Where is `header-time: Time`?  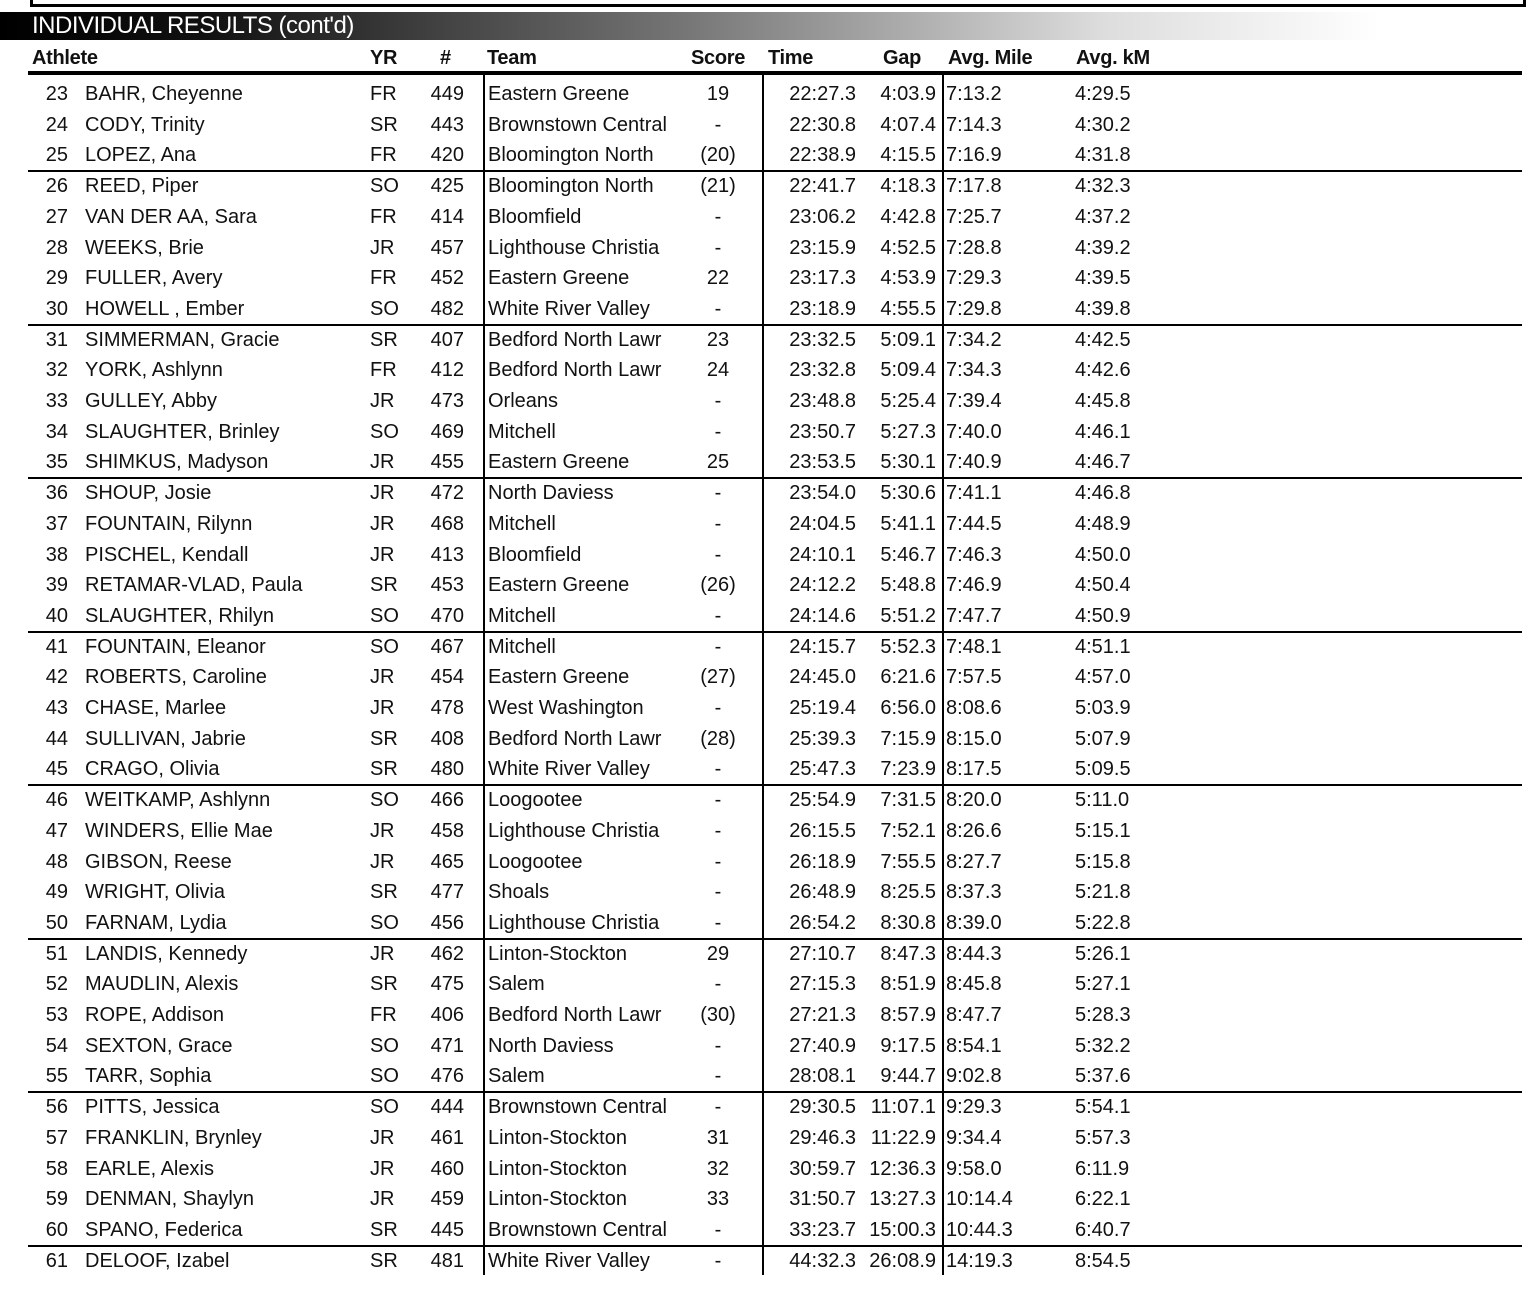 header-time: Time is located at coordinates (791, 58).